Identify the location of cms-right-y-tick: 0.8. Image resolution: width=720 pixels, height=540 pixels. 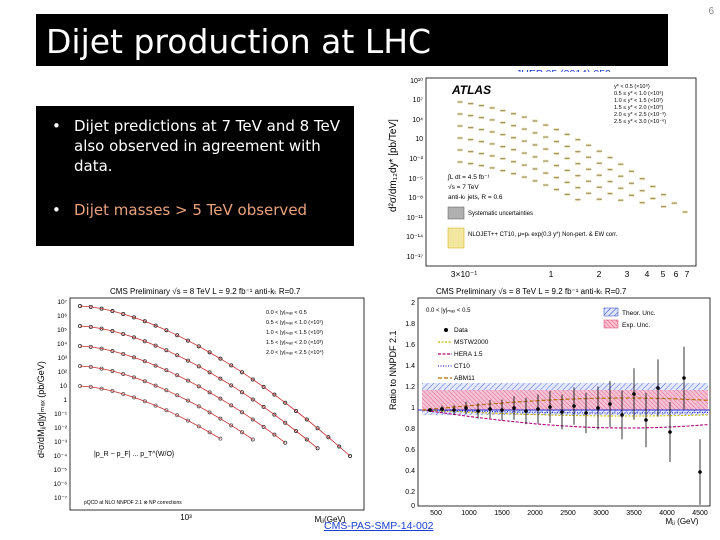
(410, 429).